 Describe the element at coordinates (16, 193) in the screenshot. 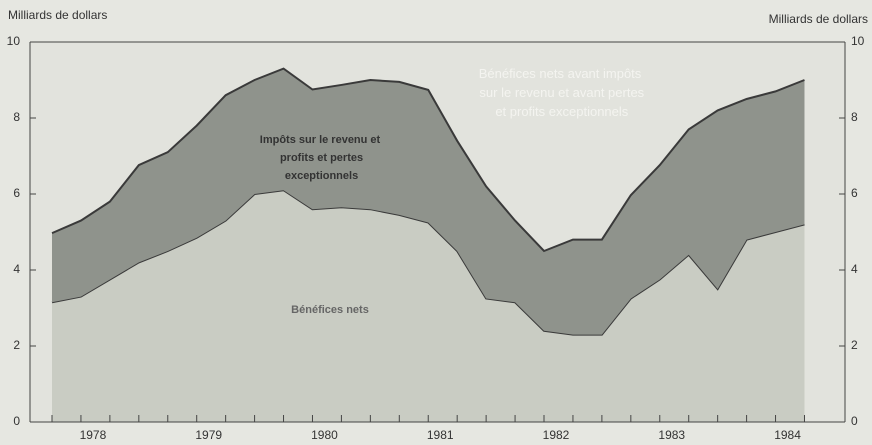

I see `y-tick-label: 6` at that location.